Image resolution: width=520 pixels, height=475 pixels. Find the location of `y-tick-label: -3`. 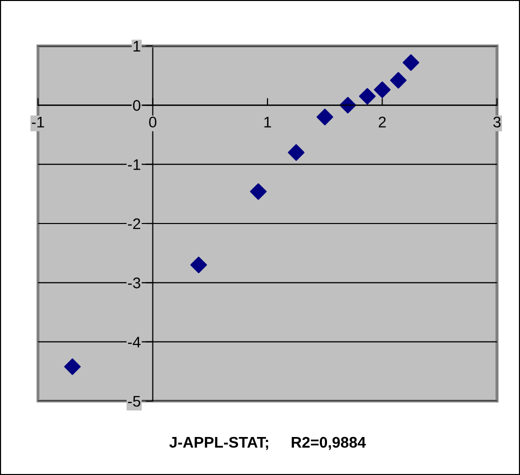

y-tick-label: -3 is located at coordinates (134, 283).